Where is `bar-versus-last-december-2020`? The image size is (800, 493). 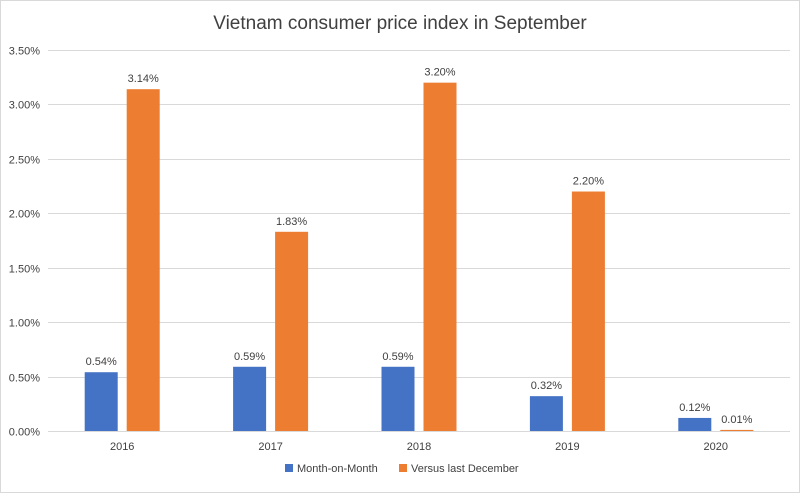 bar-versus-last-december-2020 is located at coordinates (737, 430).